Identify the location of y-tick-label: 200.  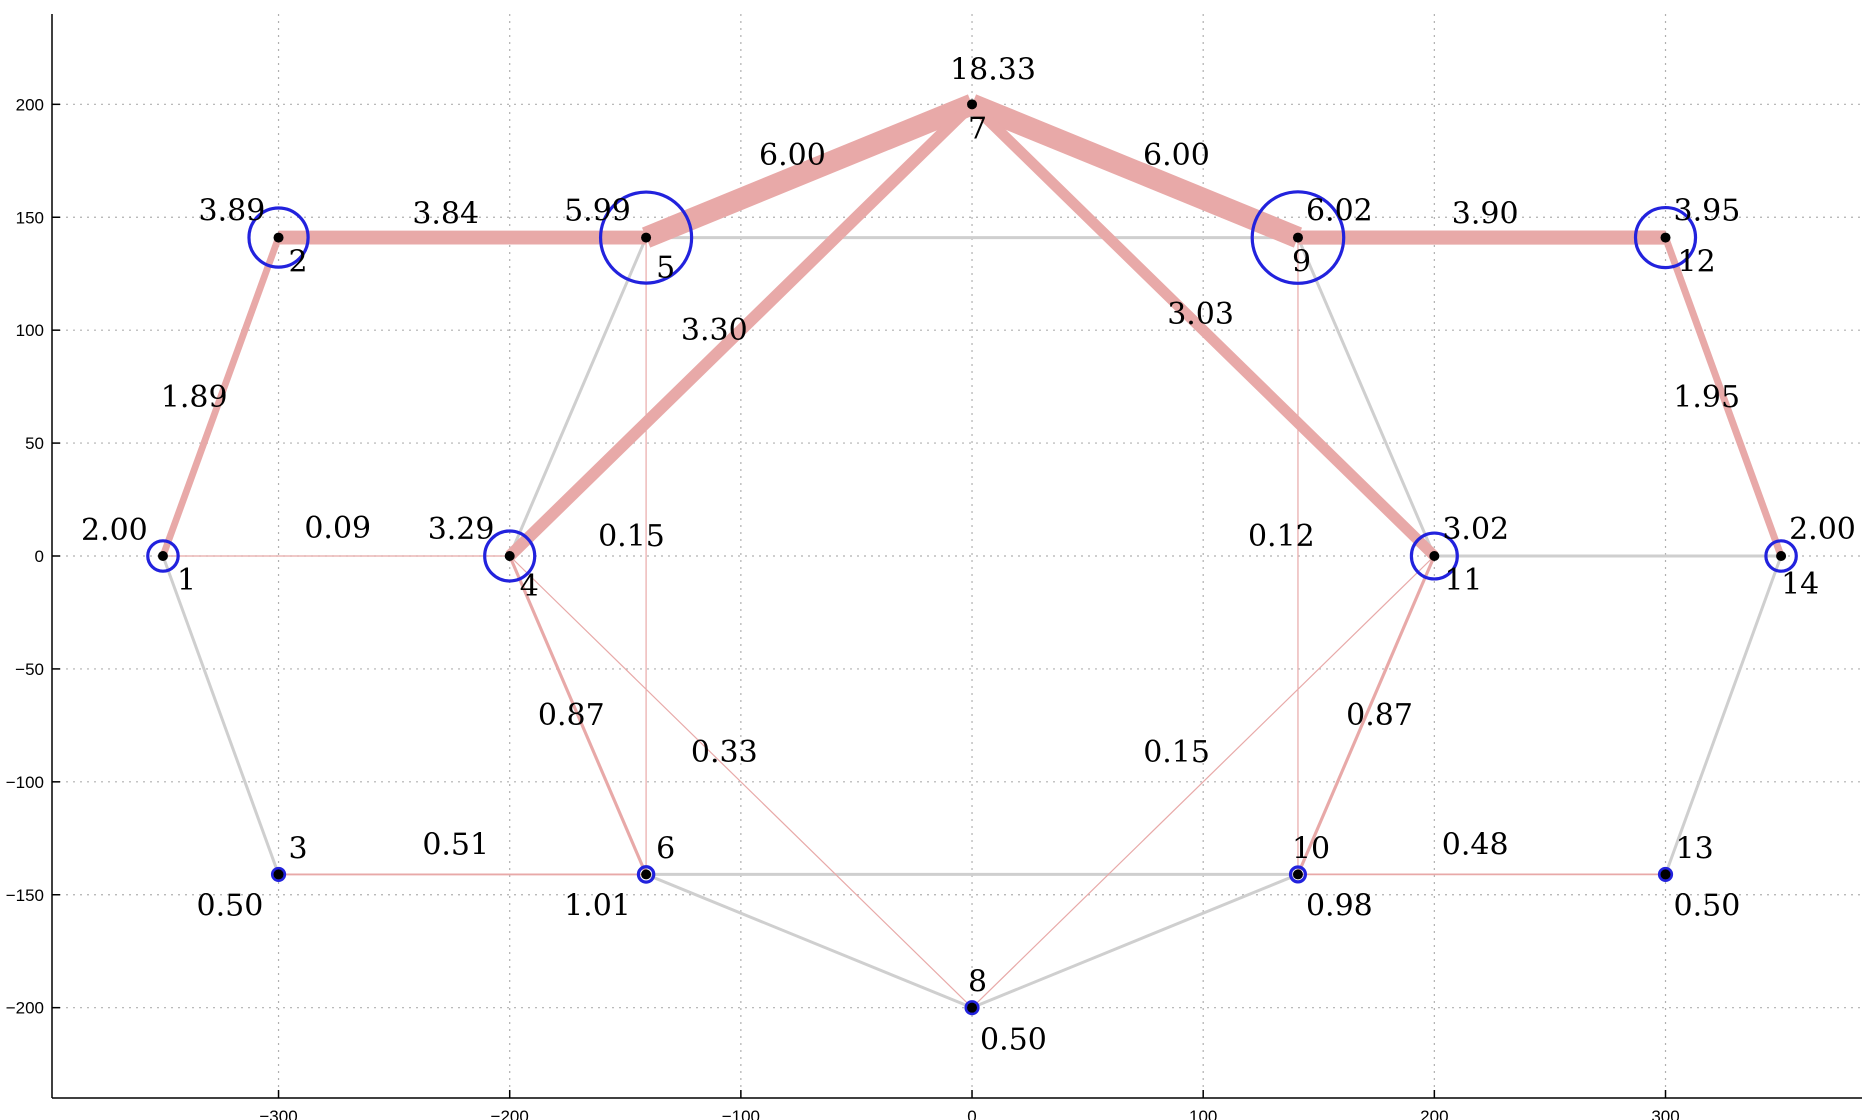
(30, 104).